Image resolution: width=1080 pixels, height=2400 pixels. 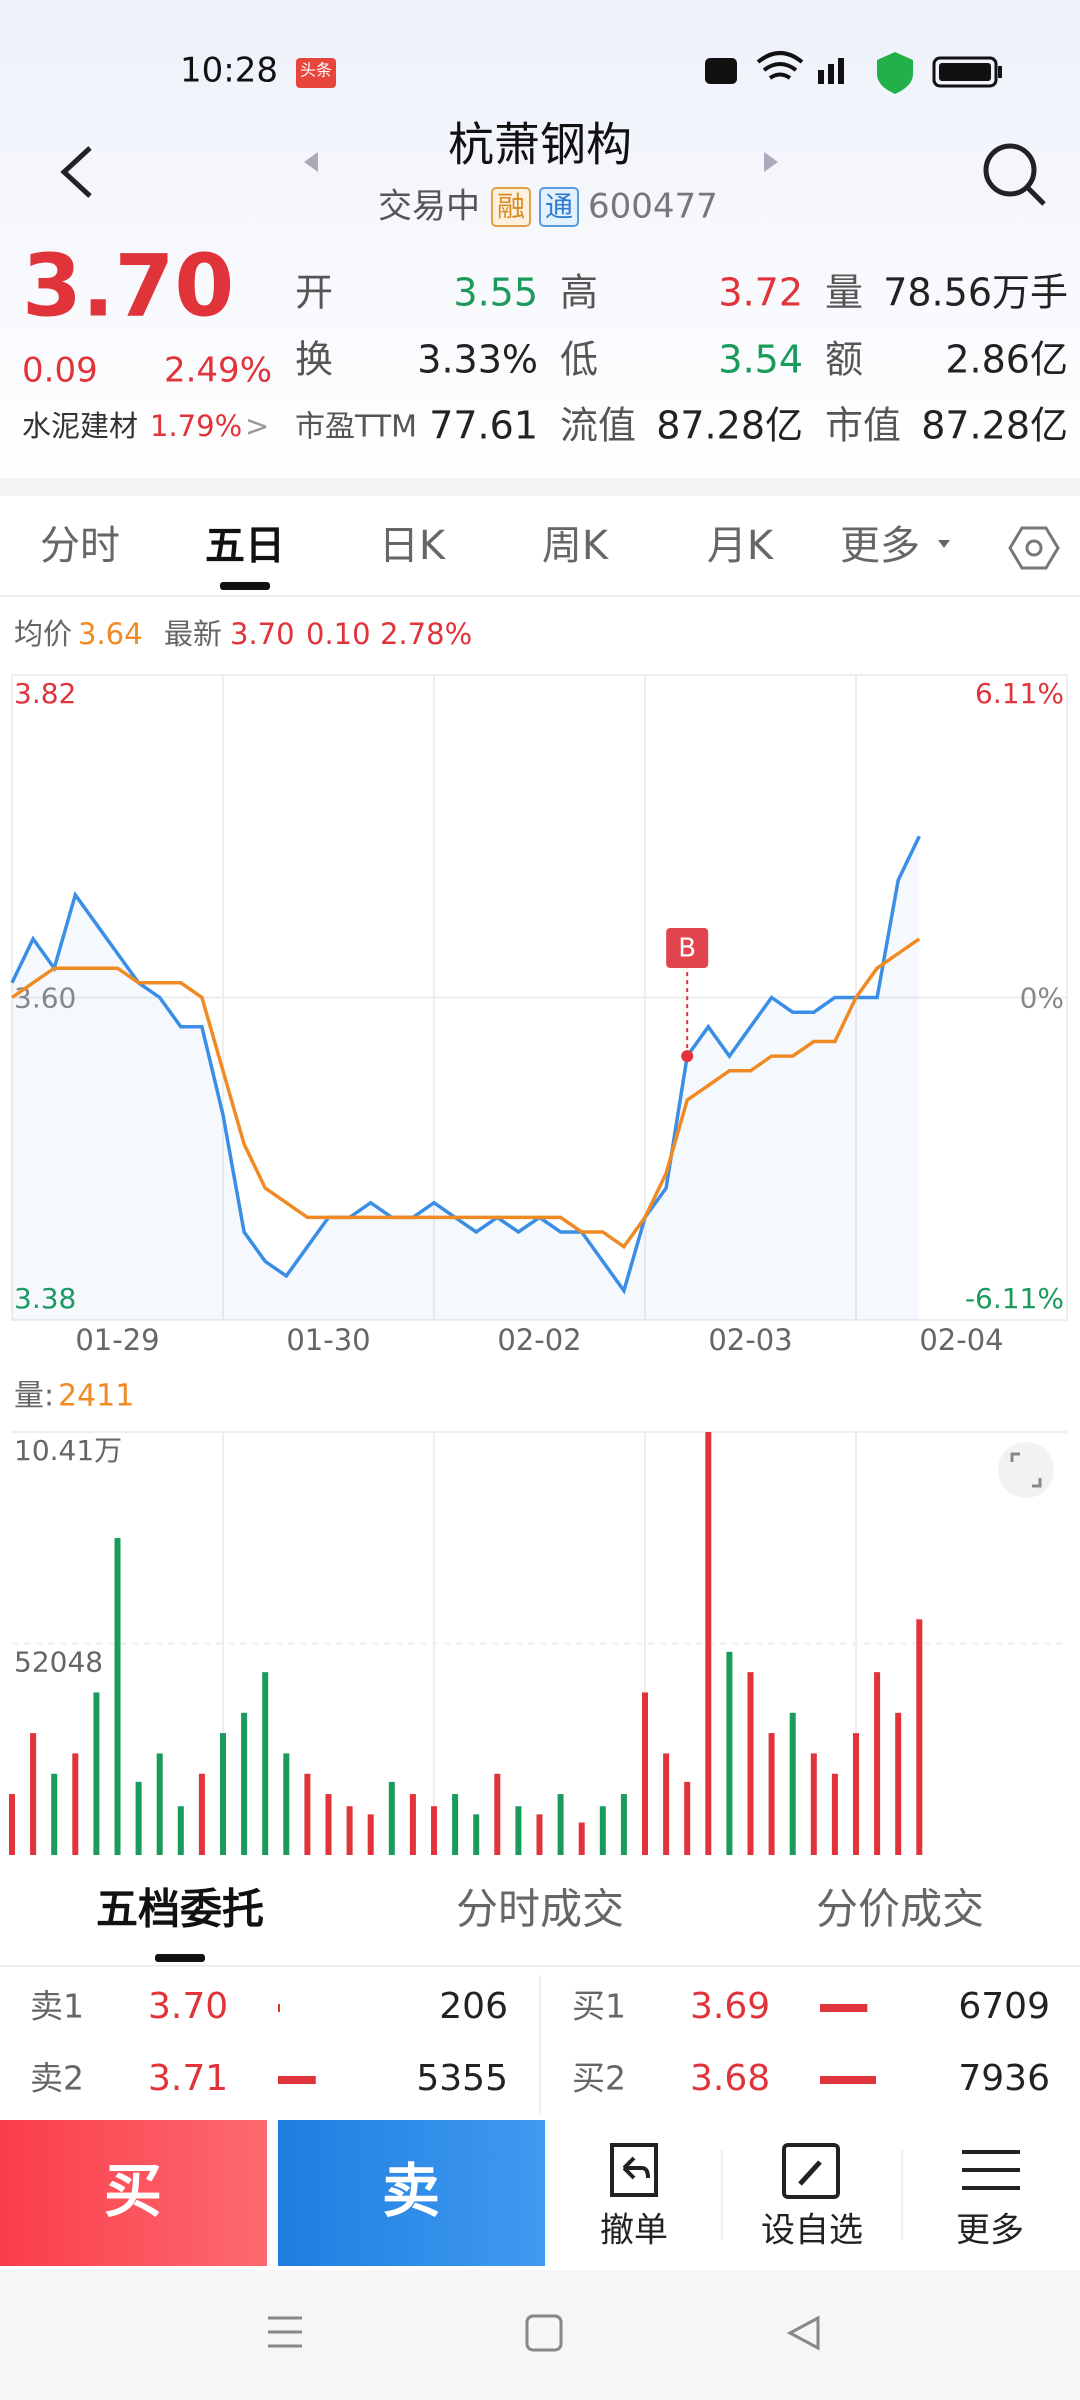 What do you see at coordinates (760, 293) in the screenshot?
I see `field-value: 3.72` at bounding box center [760, 293].